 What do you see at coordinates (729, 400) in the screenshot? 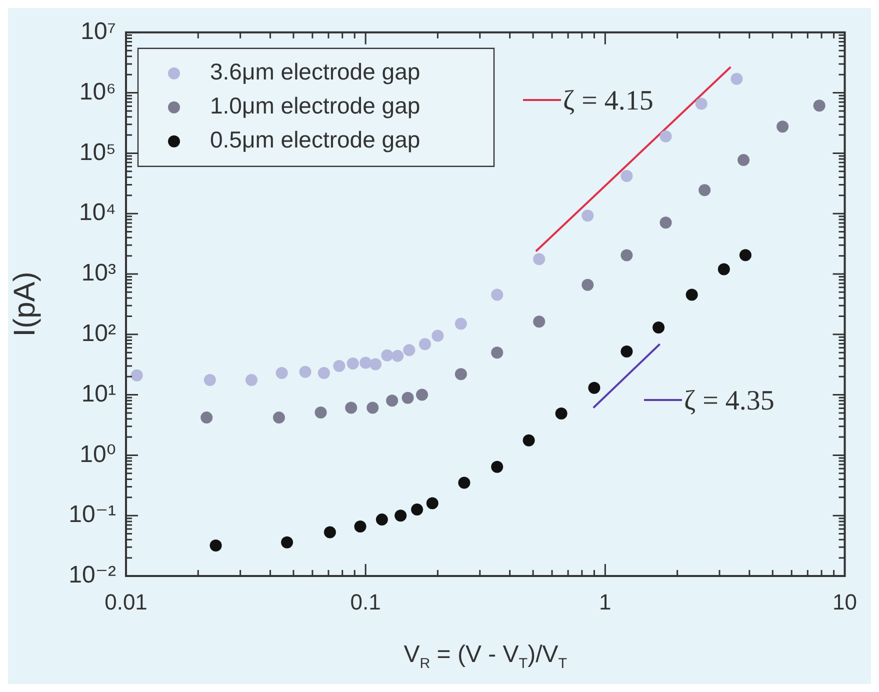
I see `legend-label: ζ = 4.35` at bounding box center [729, 400].